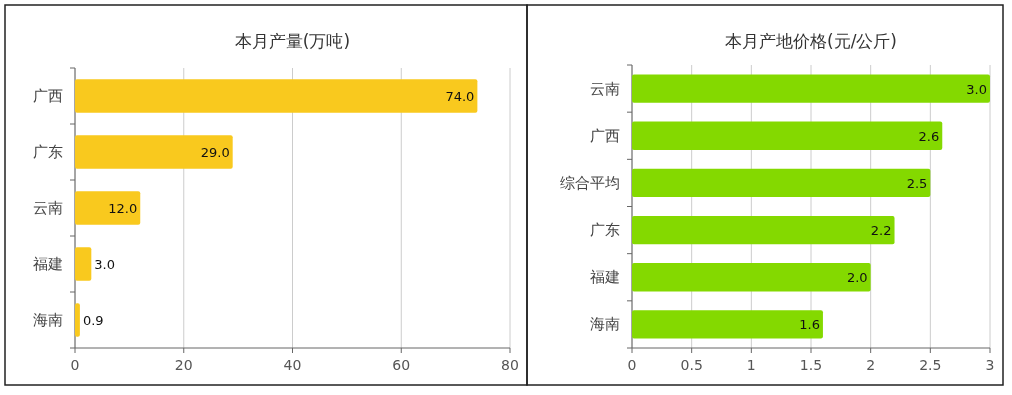 This screenshot has width=1012, height=395. Describe the element at coordinates (811, 365) in the screenshot. I see `x-tick-label: 1.5` at that location.